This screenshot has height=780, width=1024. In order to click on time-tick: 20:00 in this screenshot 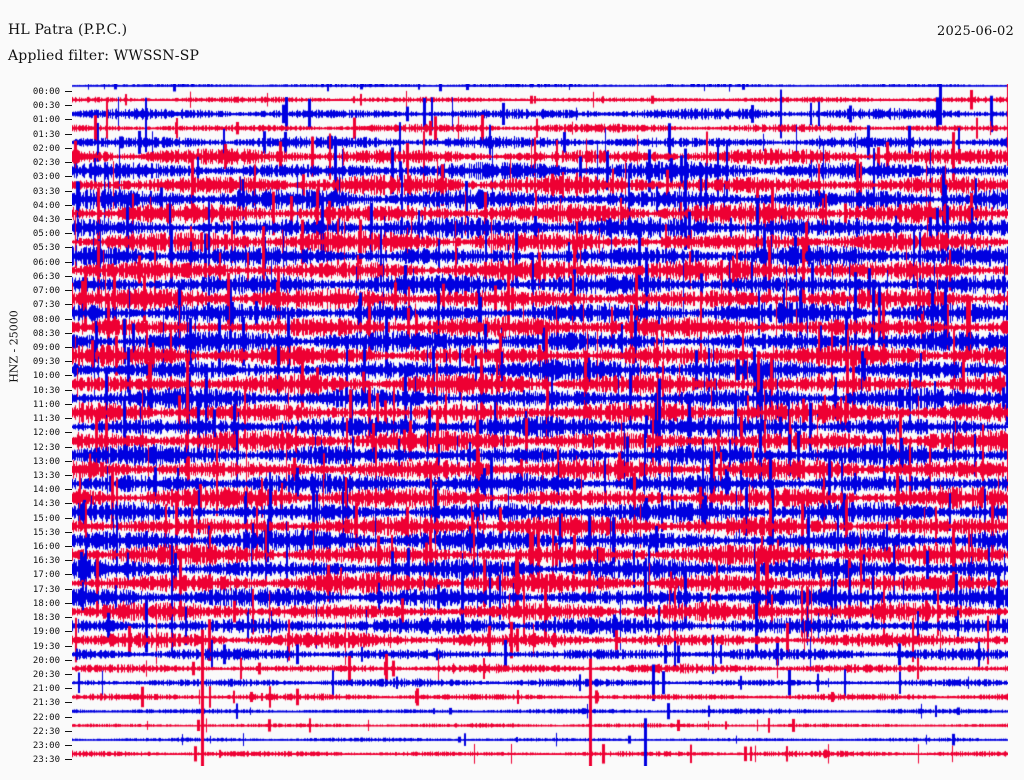, I will do `click(36, 661)`.